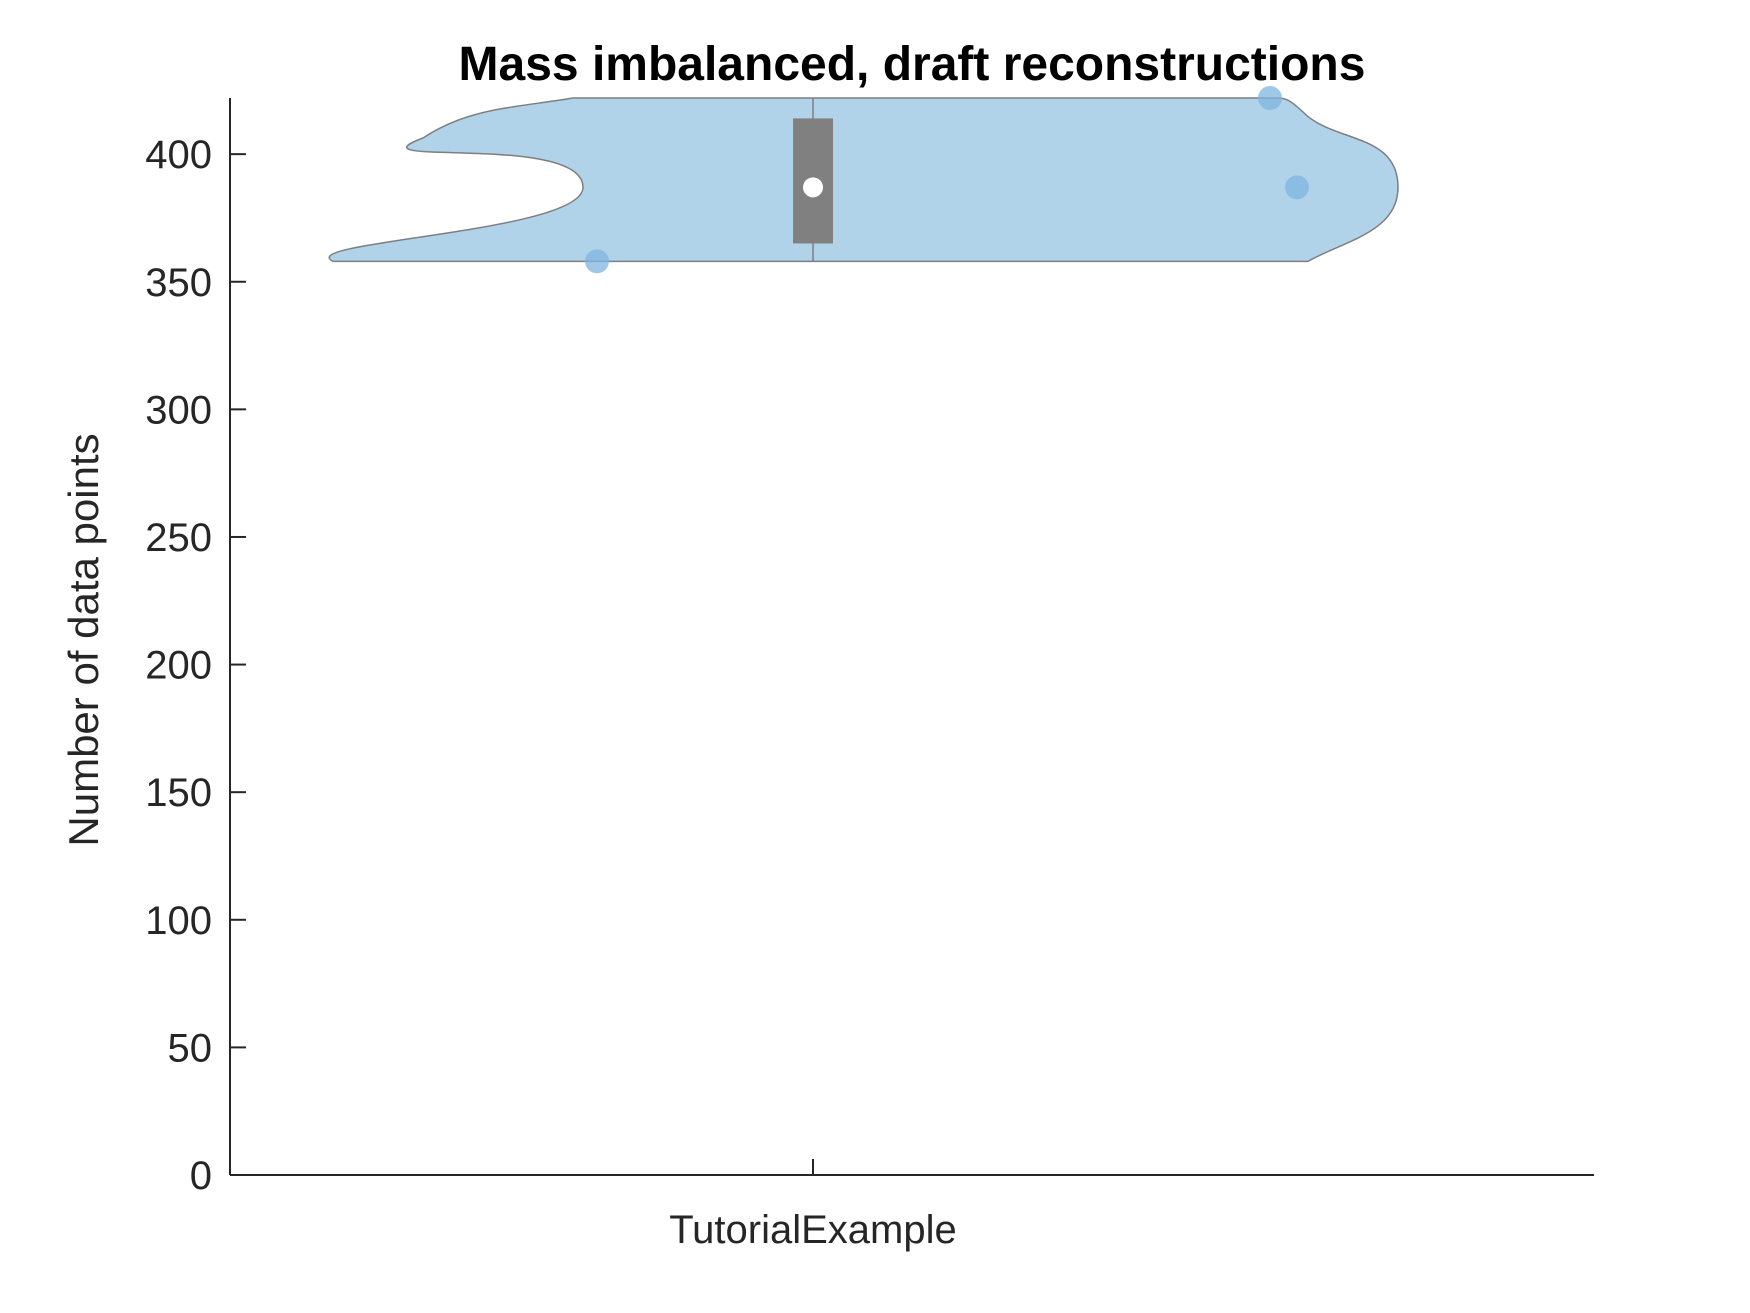 This screenshot has width=1750, height=1313. What do you see at coordinates (178, 283) in the screenshot?
I see `y-tick-label: 350` at bounding box center [178, 283].